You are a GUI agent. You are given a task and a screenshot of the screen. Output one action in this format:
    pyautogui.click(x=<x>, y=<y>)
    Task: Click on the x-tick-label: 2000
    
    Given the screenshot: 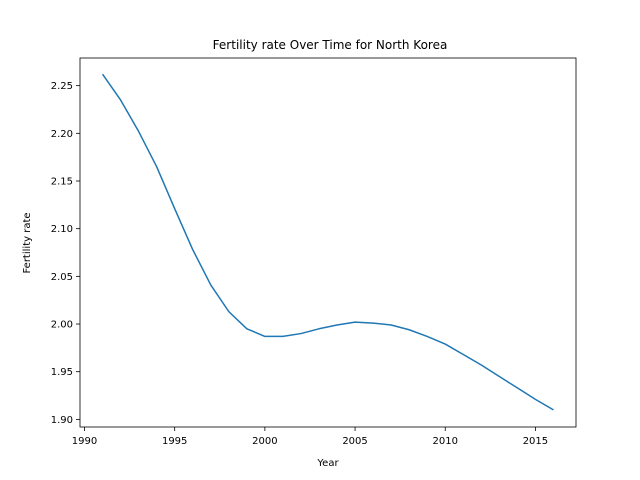 What is the action you would take?
    pyautogui.click(x=264, y=441)
    